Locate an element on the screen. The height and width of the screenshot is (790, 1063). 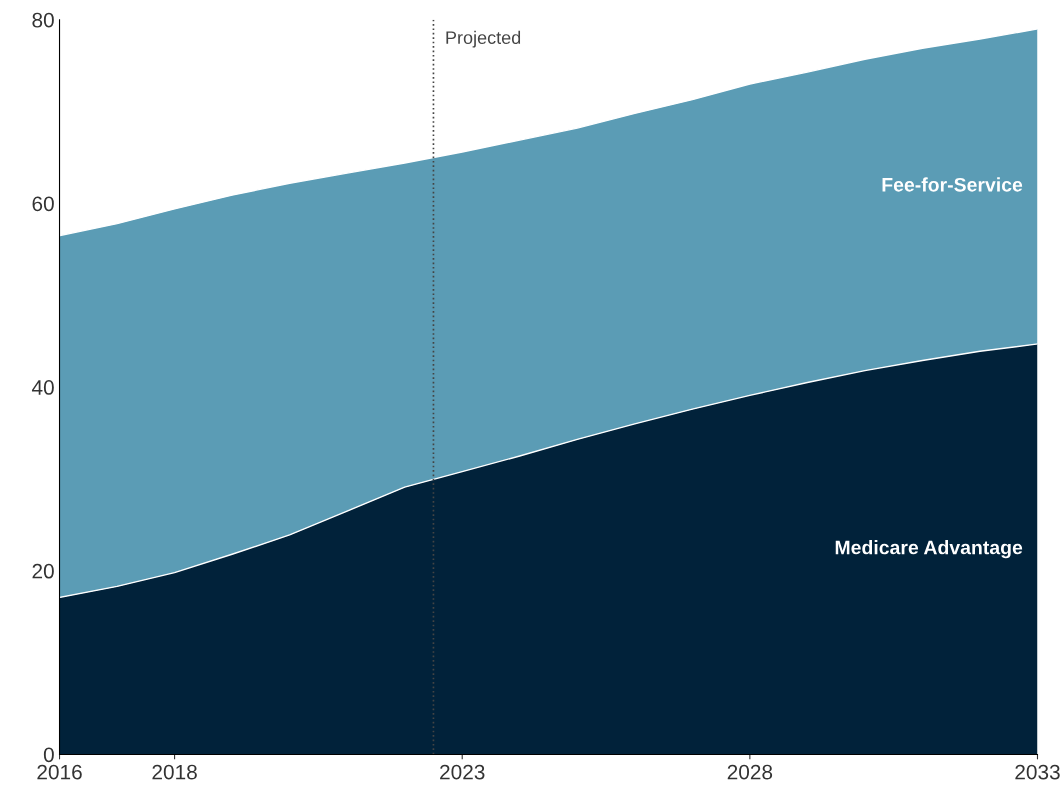
x-tick-label: 2023 is located at coordinates (462, 772).